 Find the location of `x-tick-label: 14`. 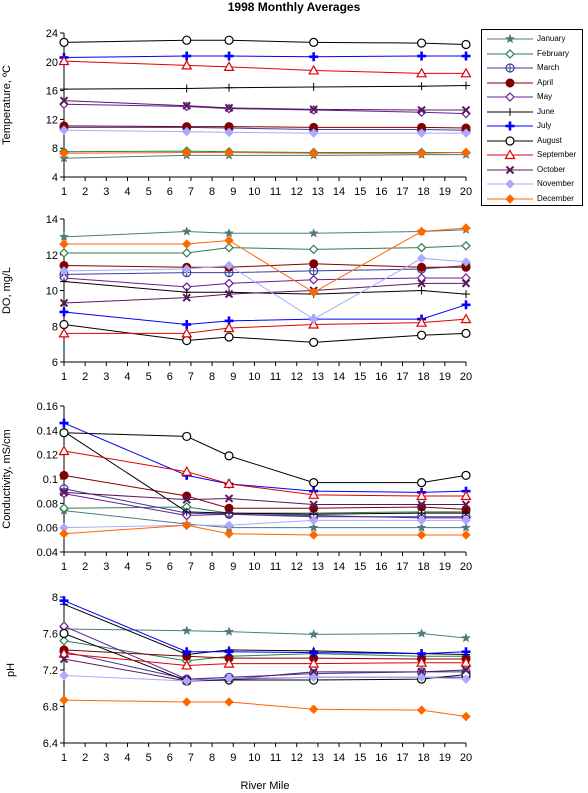

x-tick-label: 14 is located at coordinates (339, 377).